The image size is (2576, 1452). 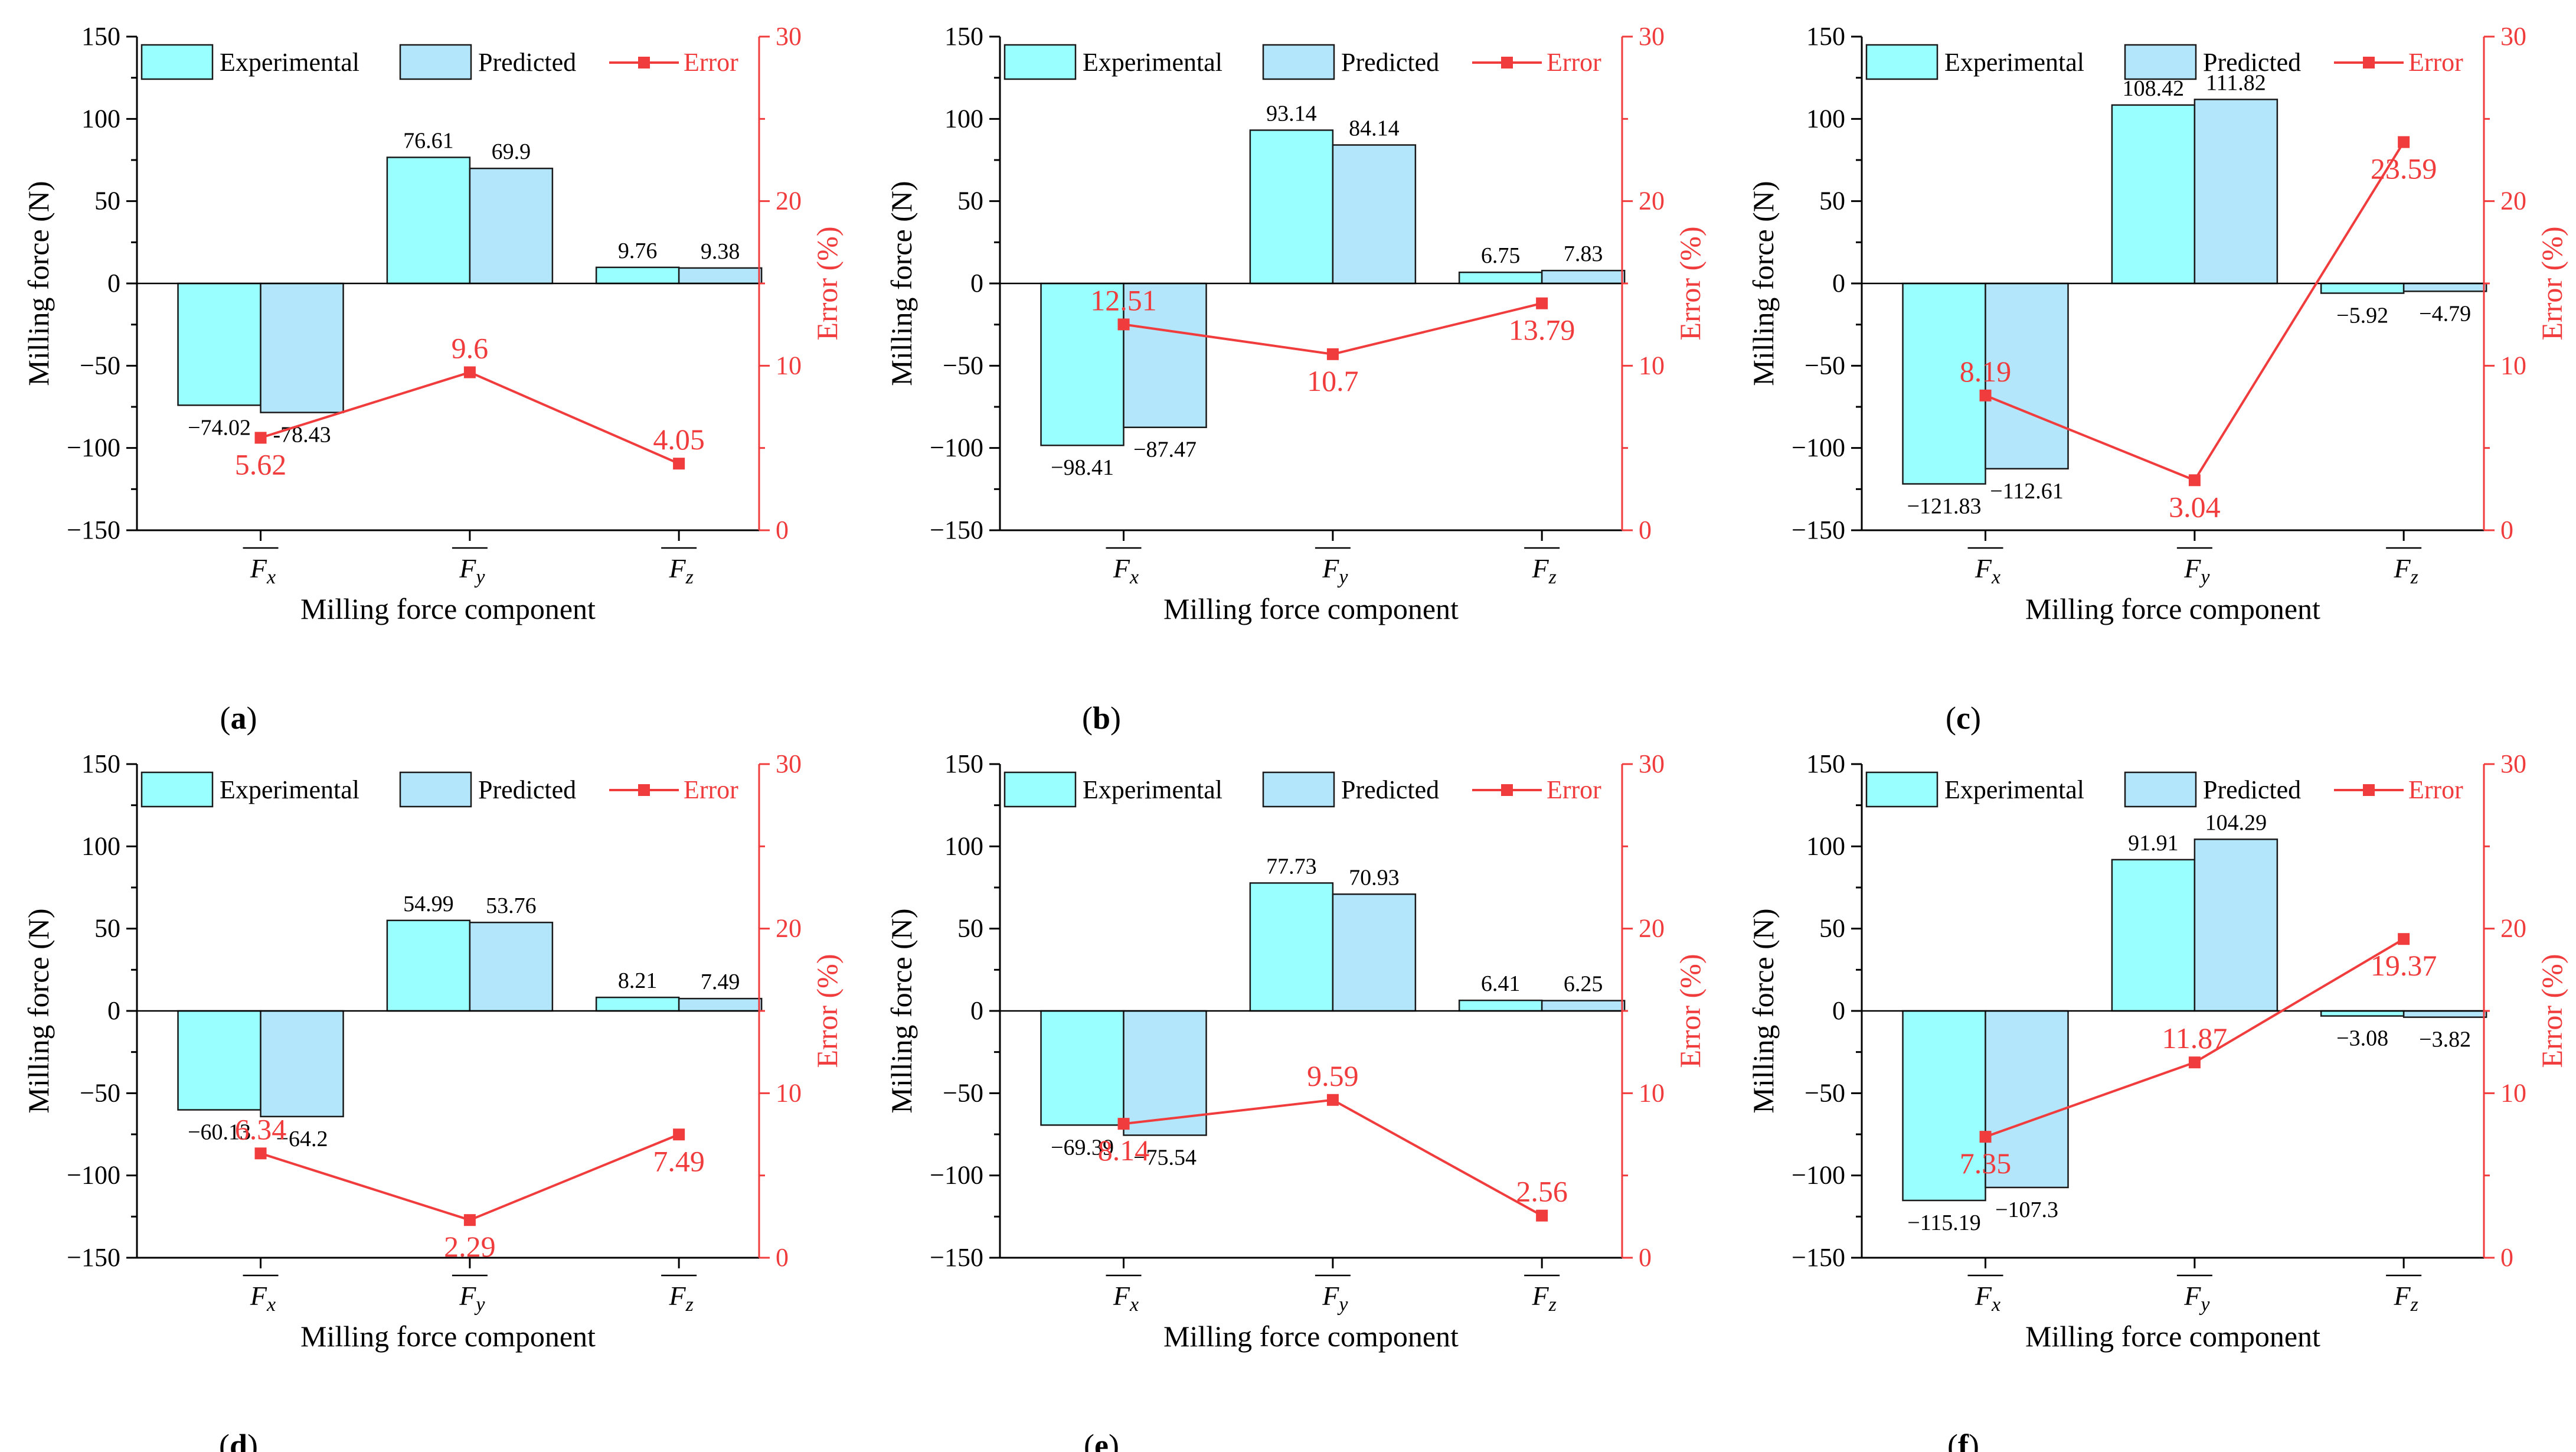 What do you see at coordinates (511, 152) in the screenshot?
I see `bar-value-label: 69.9` at bounding box center [511, 152].